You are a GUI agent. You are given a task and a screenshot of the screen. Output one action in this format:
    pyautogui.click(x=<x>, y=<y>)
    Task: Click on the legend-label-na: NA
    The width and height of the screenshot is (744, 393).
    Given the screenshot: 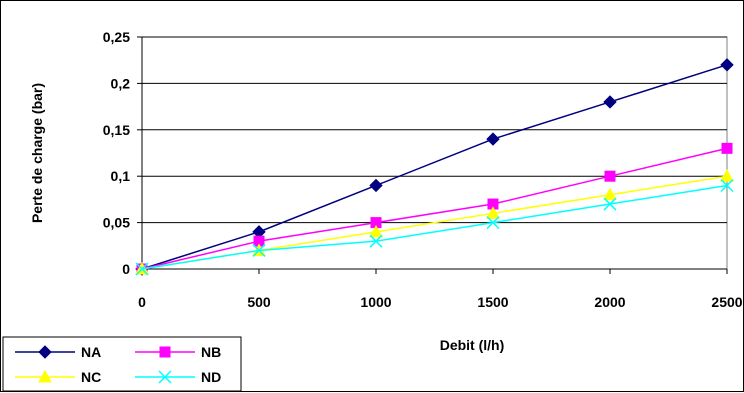 What is the action you would take?
    pyautogui.click(x=91, y=352)
    